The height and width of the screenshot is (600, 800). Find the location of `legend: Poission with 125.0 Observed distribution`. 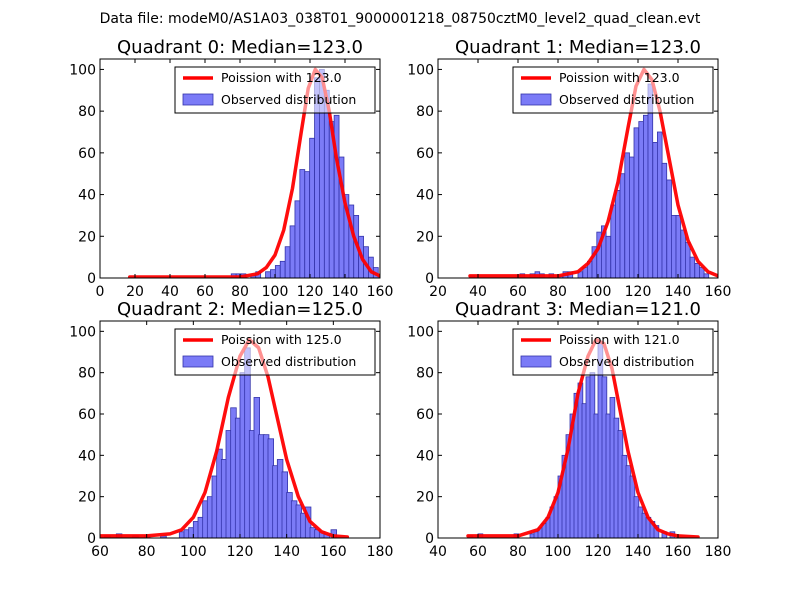

legend: Poission with 125.0 Observed distribution is located at coordinates (275, 352).